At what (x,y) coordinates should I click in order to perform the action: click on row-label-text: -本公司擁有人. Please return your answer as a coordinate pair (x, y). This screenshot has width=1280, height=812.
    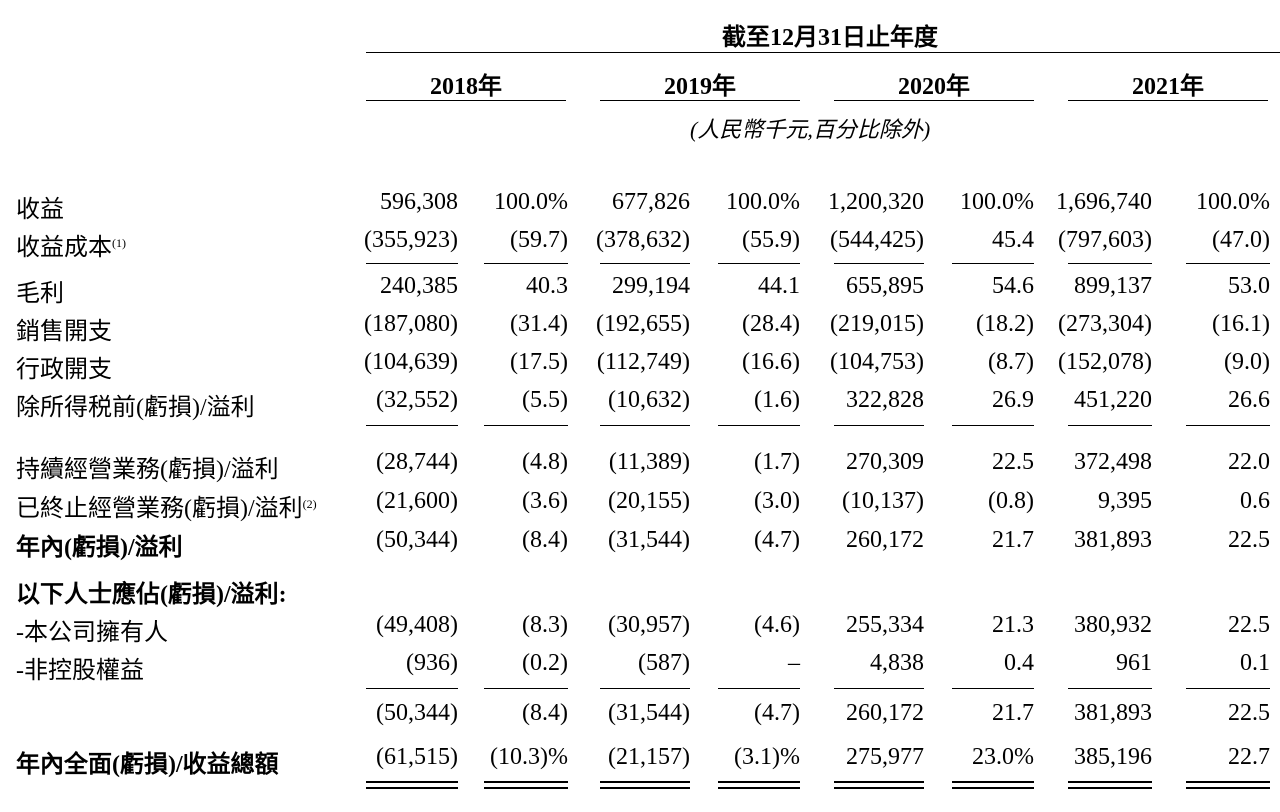
    Looking at the image, I should click on (92, 633).